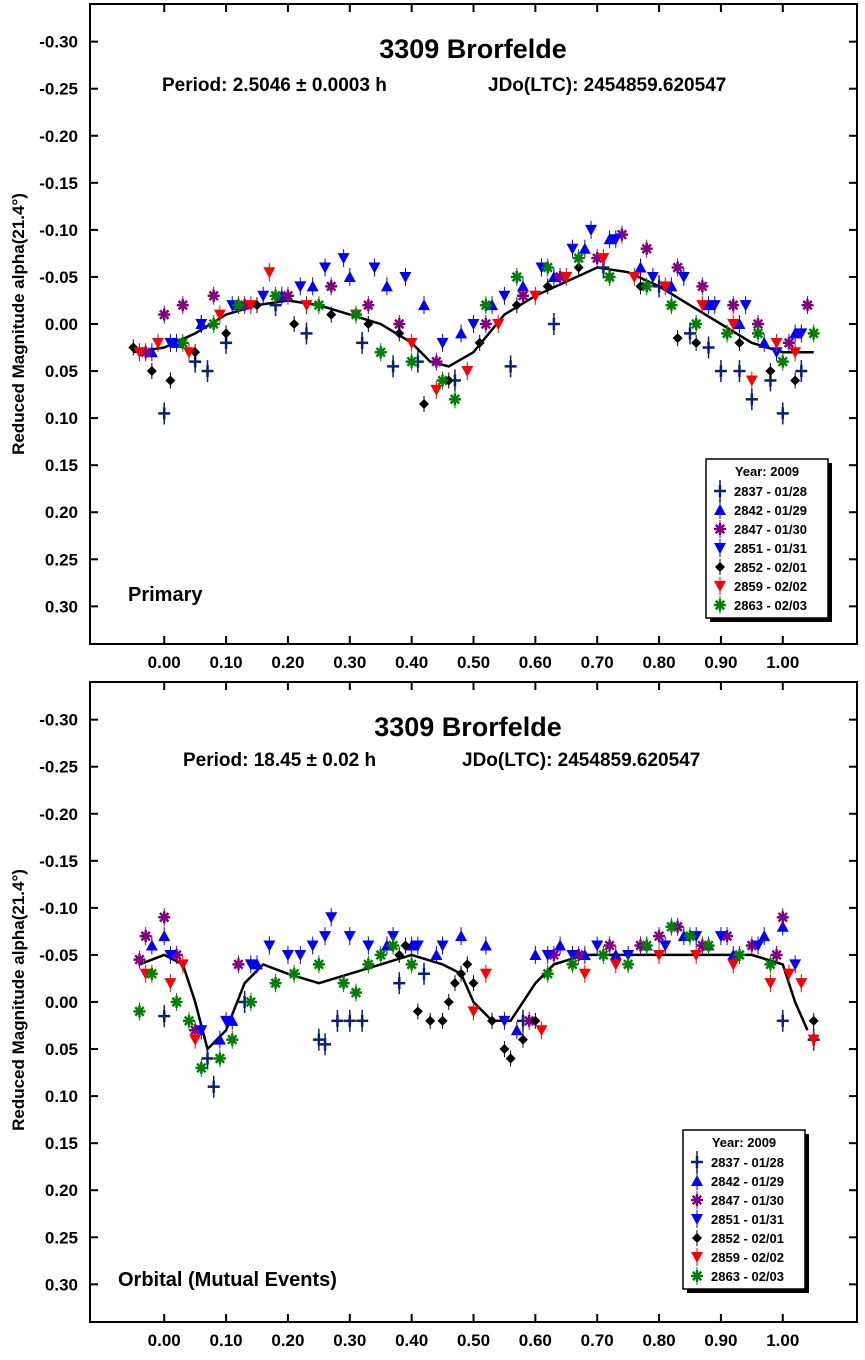 This screenshot has height=1360, width=865. What do you see at coordinates (61, 1284) in the screenshot?
I see `y-tick-label: 0.30` at bounding box center [61, 1284].